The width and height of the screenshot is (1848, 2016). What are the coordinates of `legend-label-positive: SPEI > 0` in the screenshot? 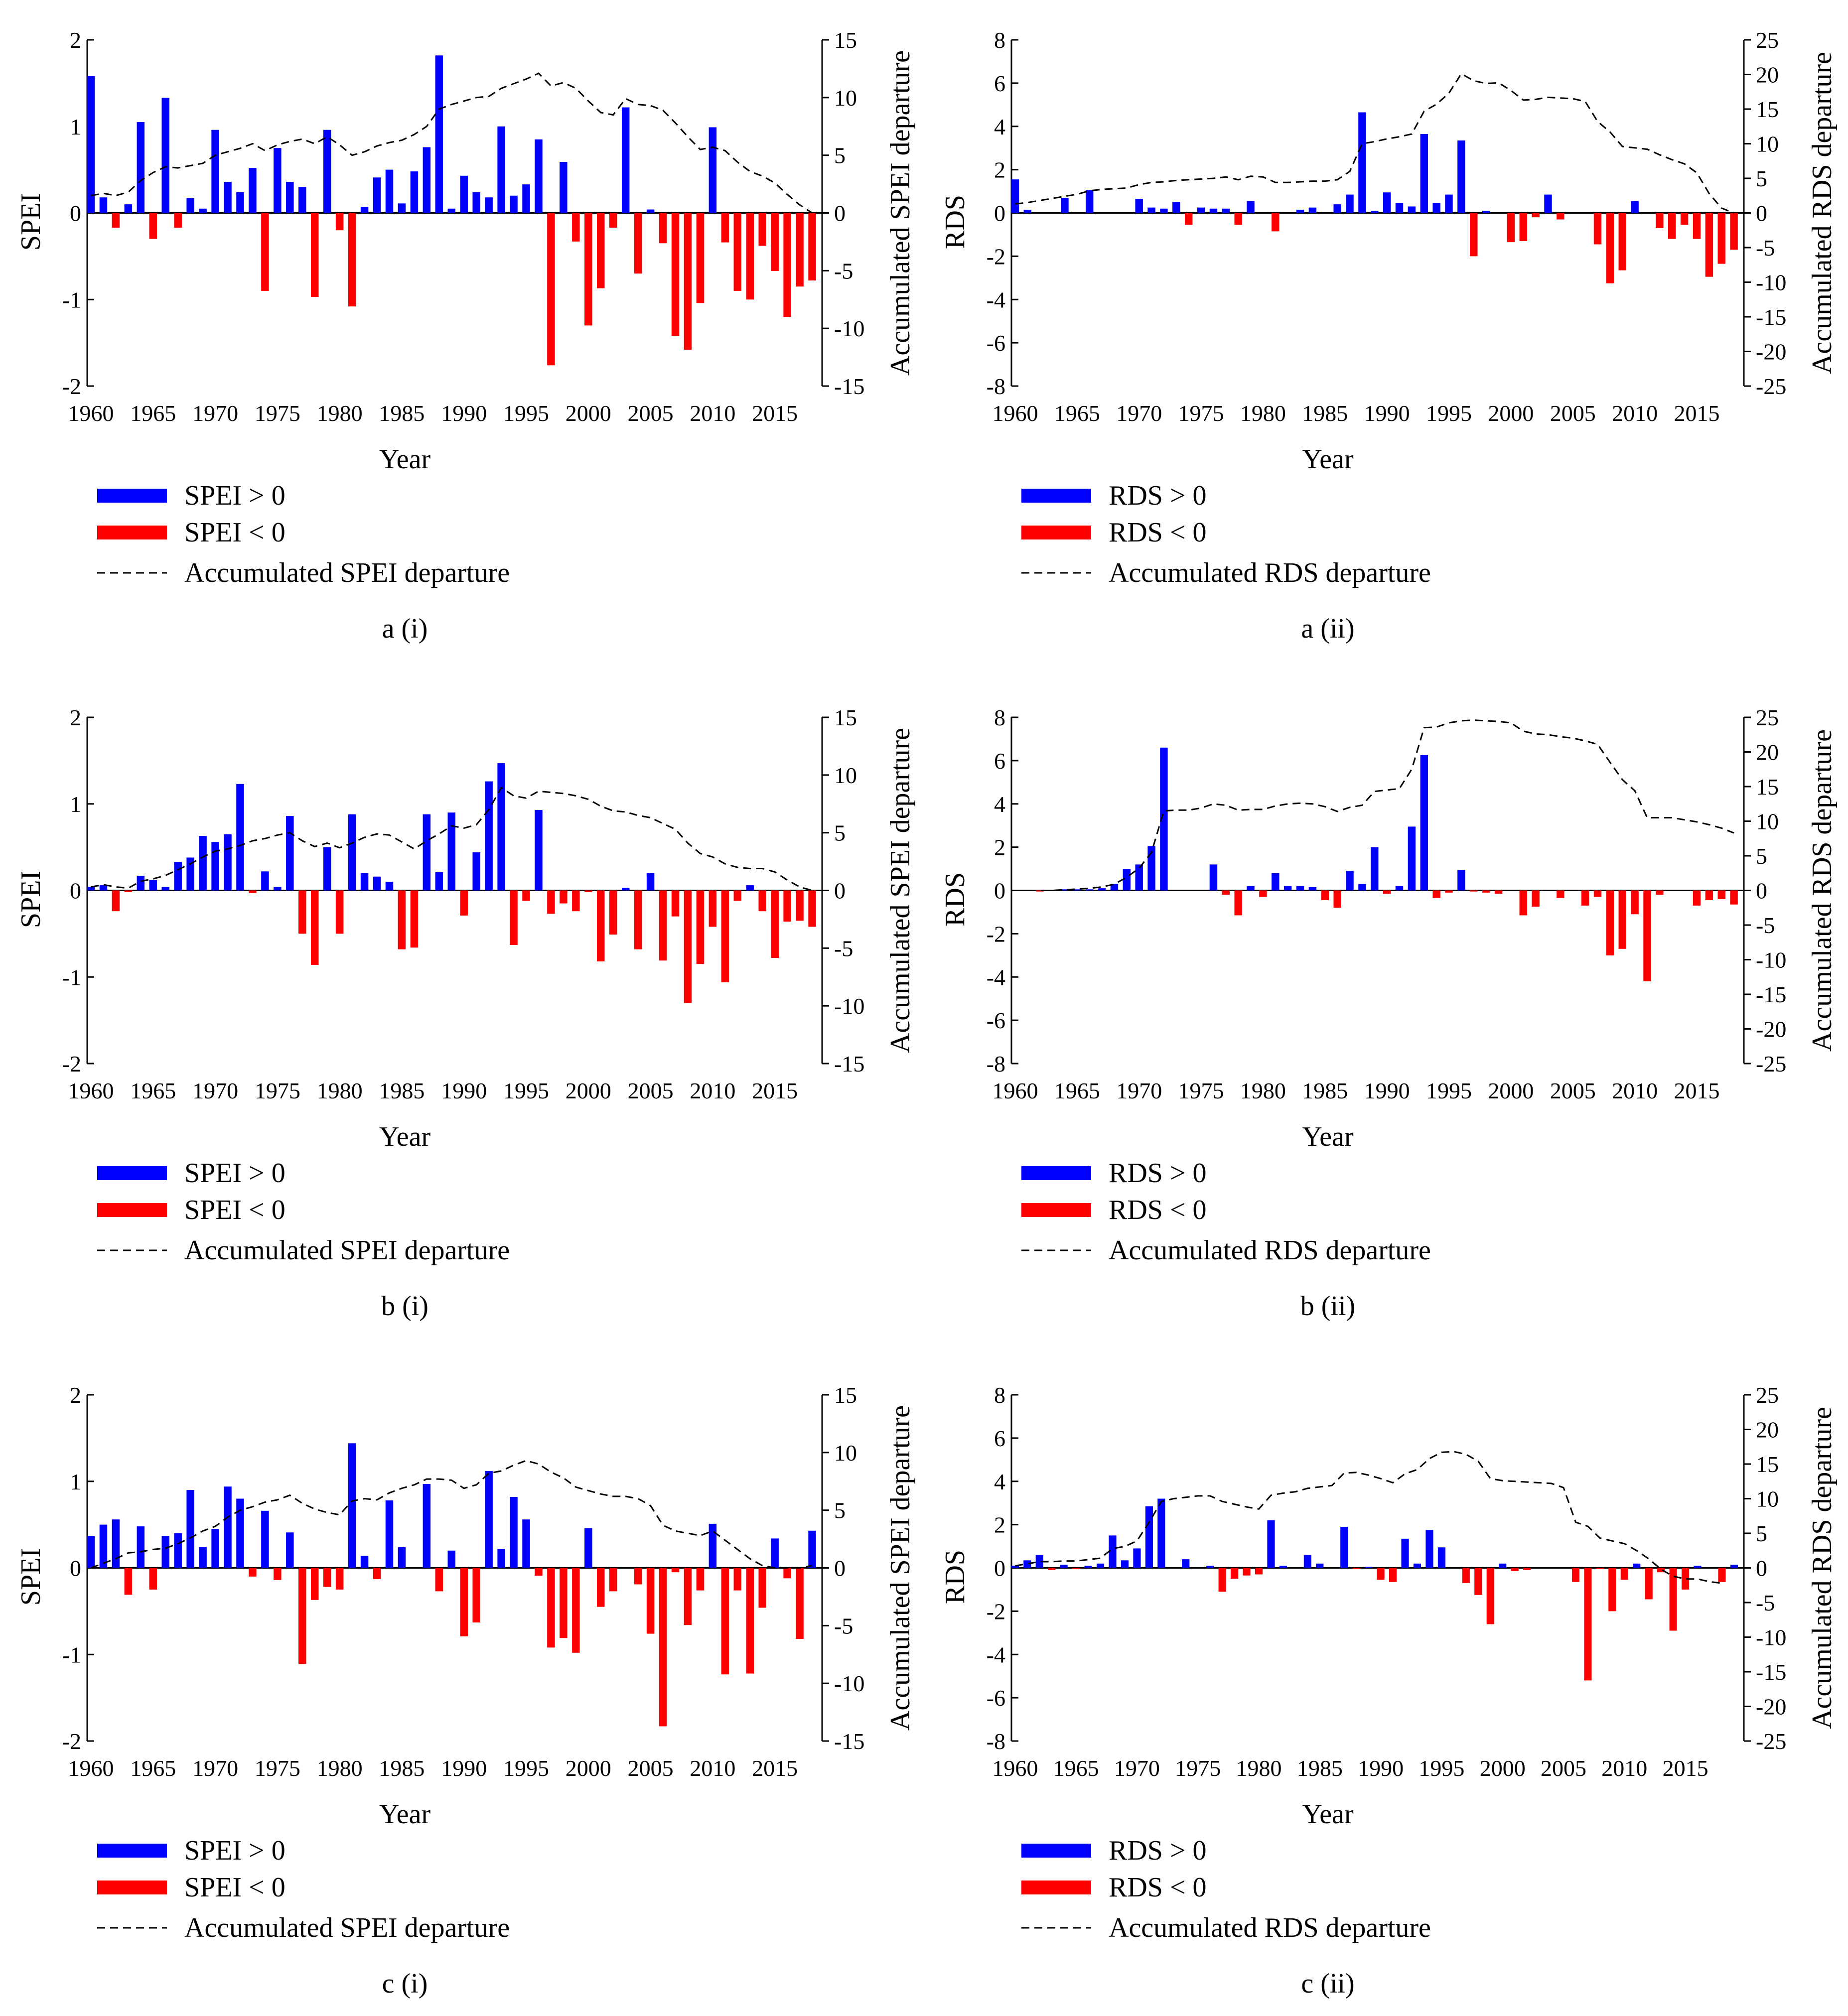 It's located at (235, 1850).